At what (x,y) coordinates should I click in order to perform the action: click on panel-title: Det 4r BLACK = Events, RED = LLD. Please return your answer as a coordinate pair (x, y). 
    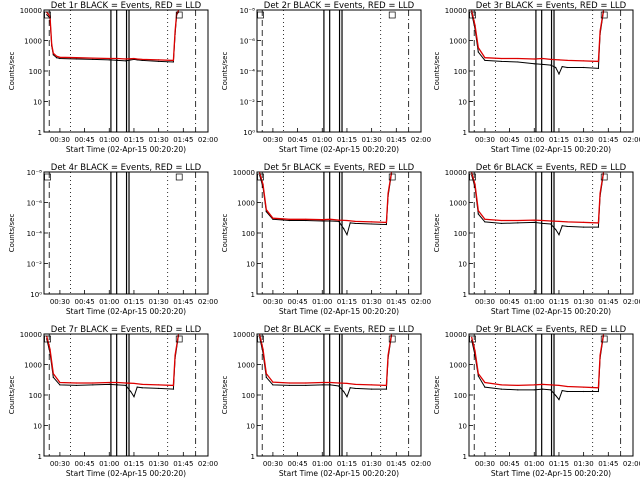
    Looking at the image, I should click on (126, 168).